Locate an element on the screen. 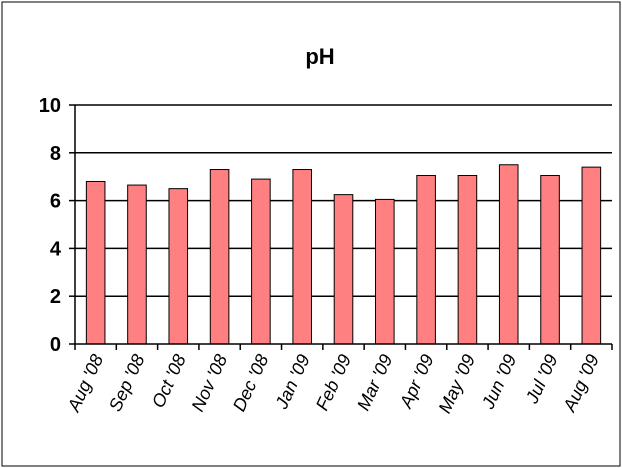  chart-title: pH is located at coordinates (319, 56).